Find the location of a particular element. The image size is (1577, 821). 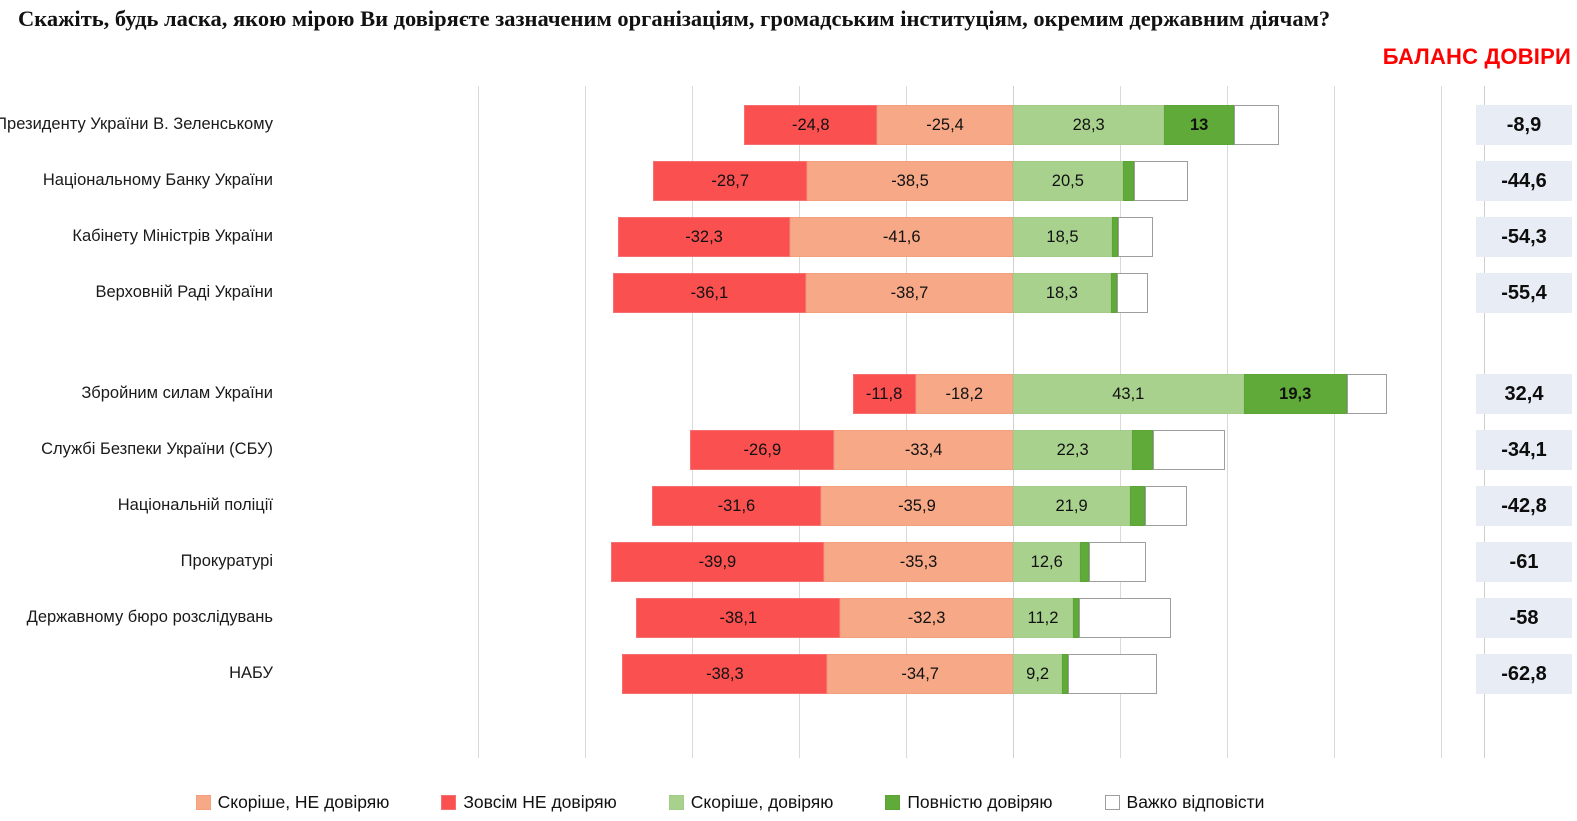

legend-item-rather-distrust: Скоріше, НЕ довіряю is located at coordinates (292, 802).